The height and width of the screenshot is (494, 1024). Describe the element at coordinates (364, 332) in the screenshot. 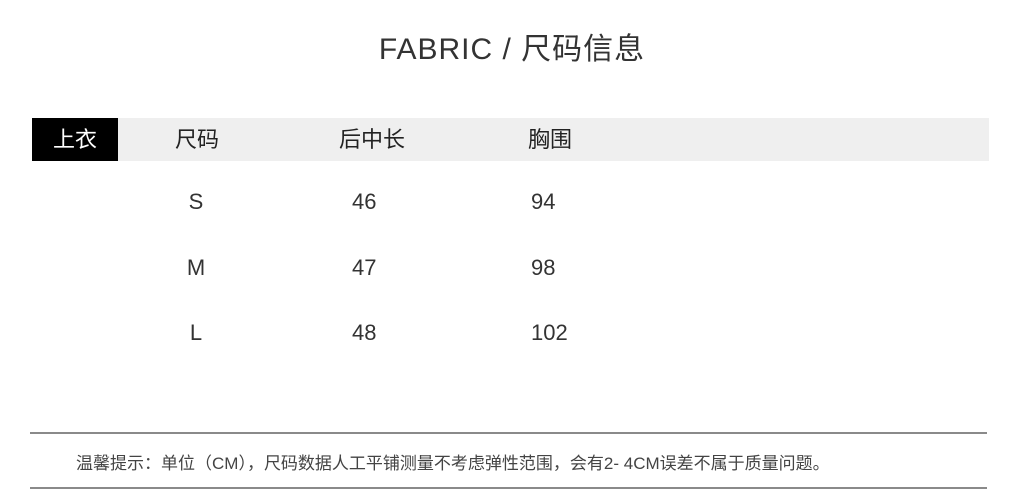

I see `back-length-cell: 48` at that location.